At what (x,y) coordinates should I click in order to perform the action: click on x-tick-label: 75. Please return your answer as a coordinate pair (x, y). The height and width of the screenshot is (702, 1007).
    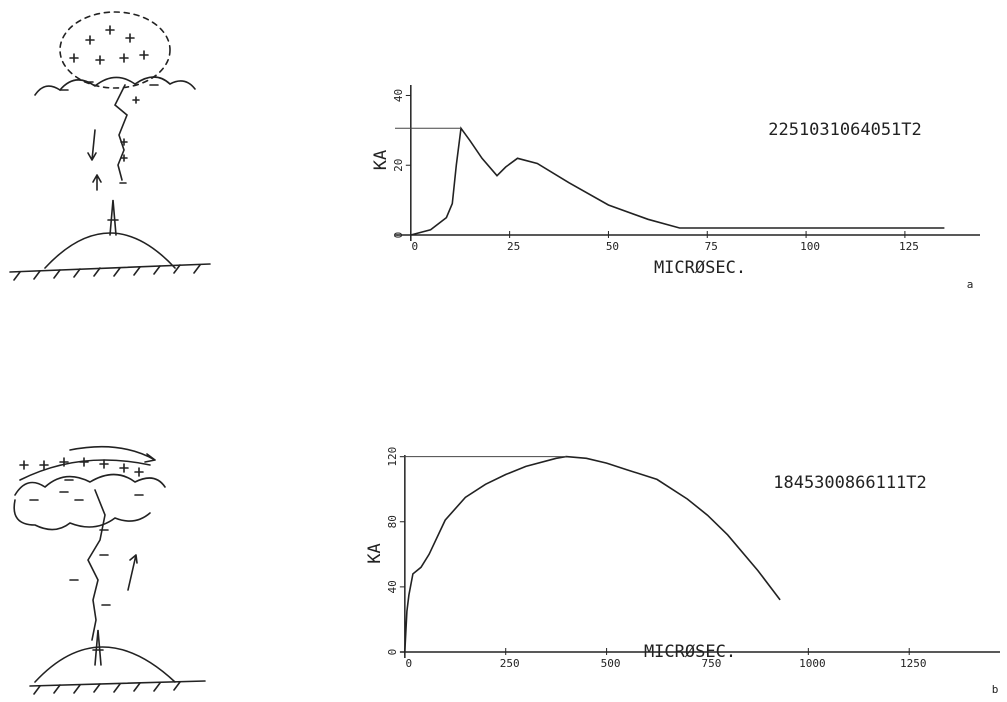
    Looking at the image, I should click on (711, 246).